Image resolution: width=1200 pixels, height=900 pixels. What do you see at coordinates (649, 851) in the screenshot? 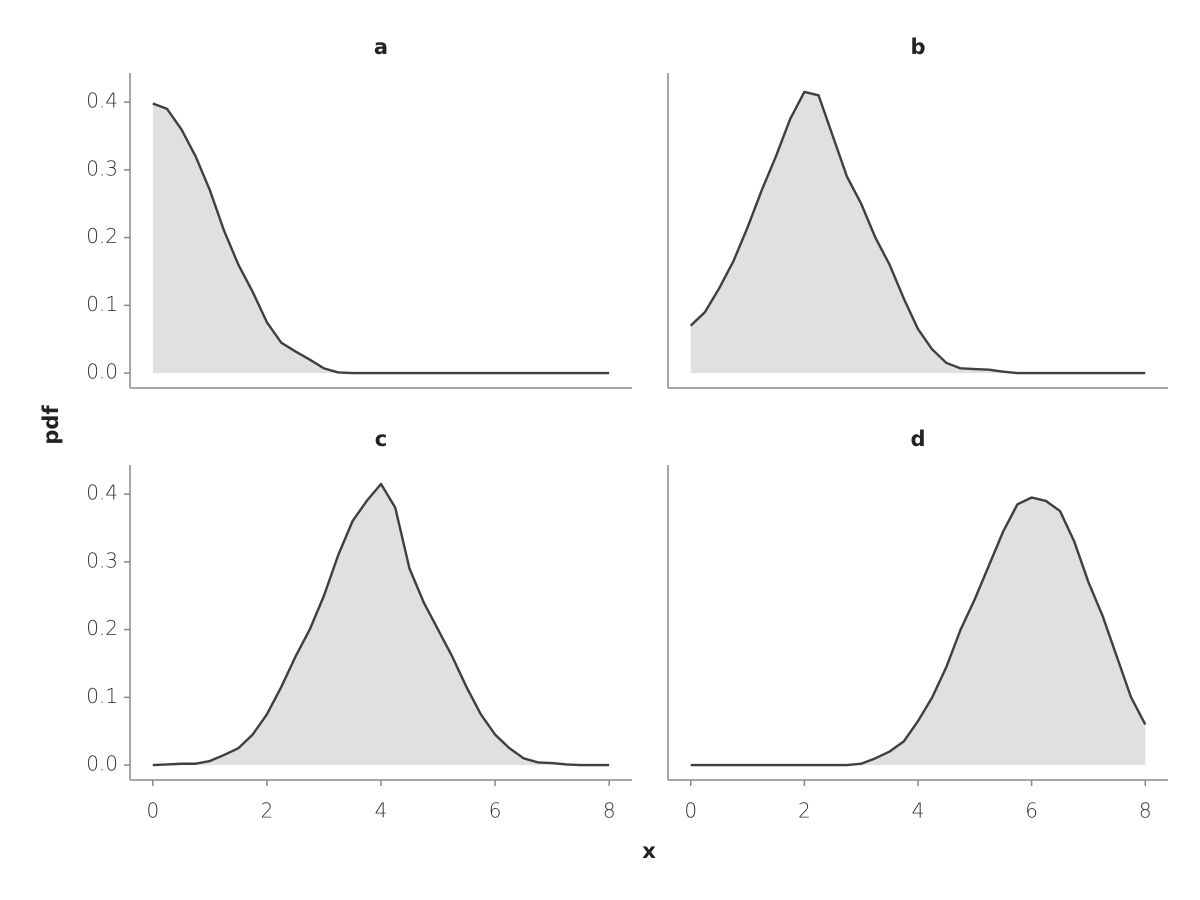
I see `x-axis-label: x` at bounding box center [649, 851].